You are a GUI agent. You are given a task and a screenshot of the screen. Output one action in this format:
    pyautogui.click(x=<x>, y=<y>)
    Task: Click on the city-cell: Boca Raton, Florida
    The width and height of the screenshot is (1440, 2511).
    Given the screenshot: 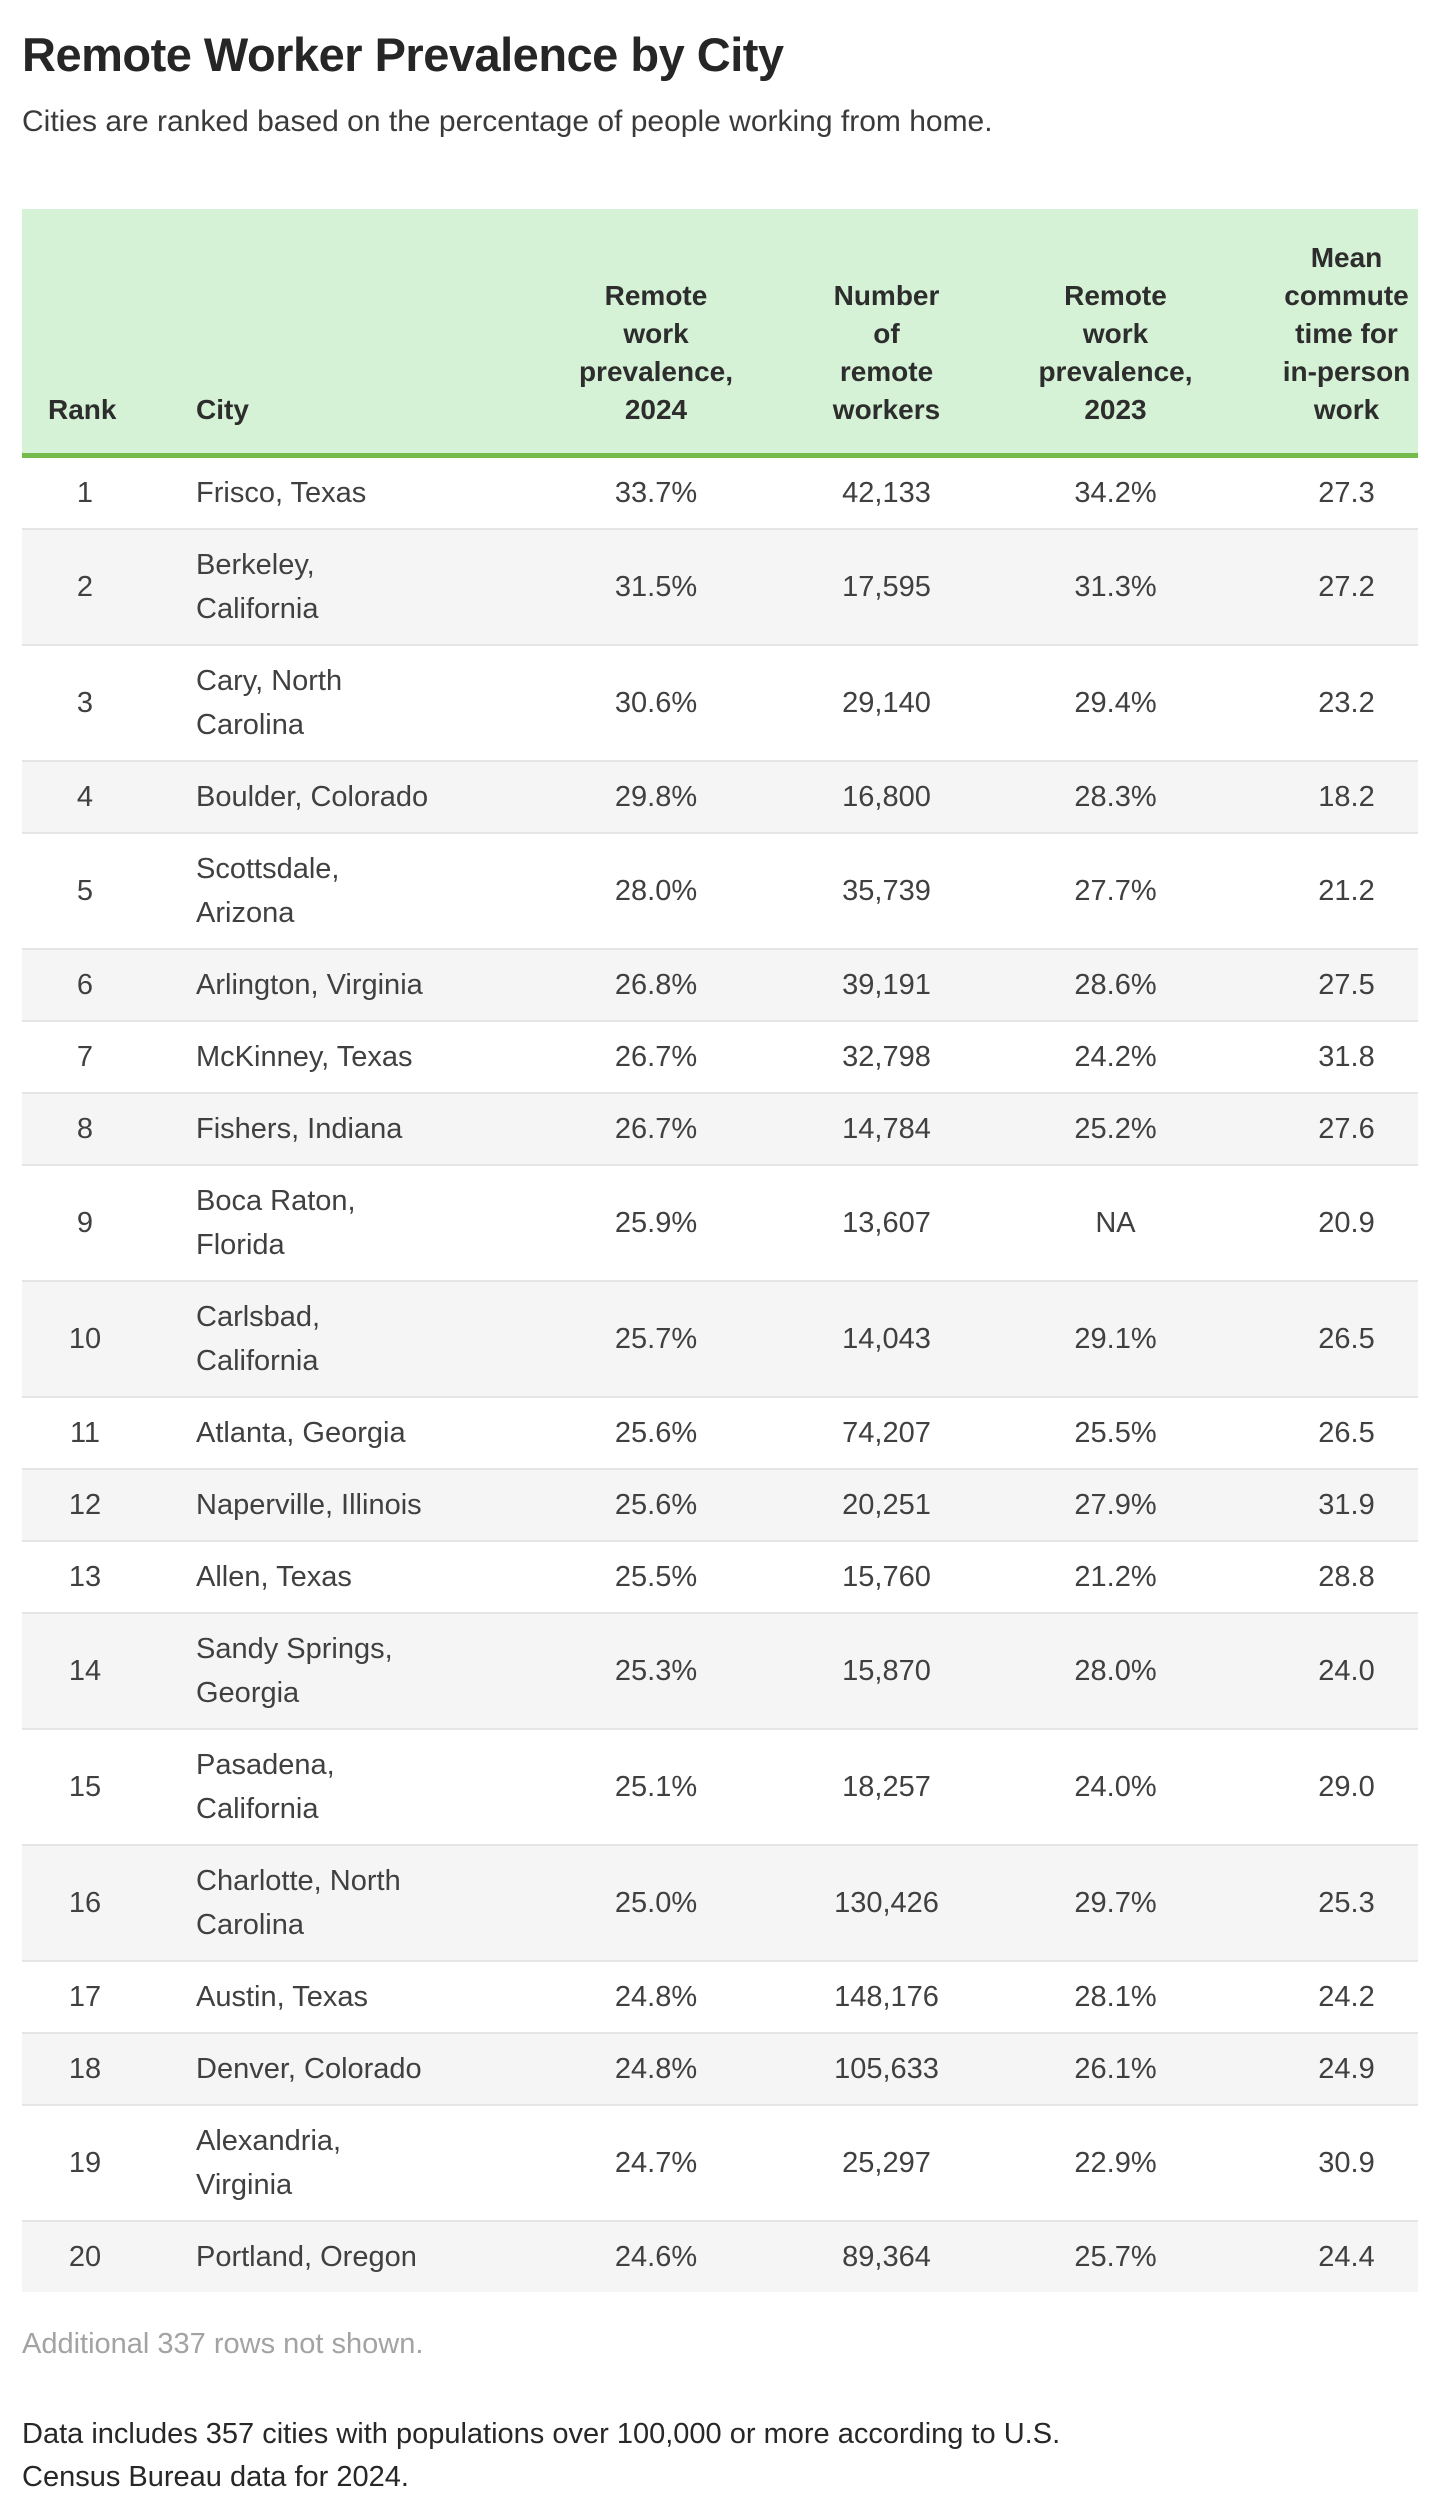 What is the action you would take?
    pyautogui.click(x=276, y=1222)
    